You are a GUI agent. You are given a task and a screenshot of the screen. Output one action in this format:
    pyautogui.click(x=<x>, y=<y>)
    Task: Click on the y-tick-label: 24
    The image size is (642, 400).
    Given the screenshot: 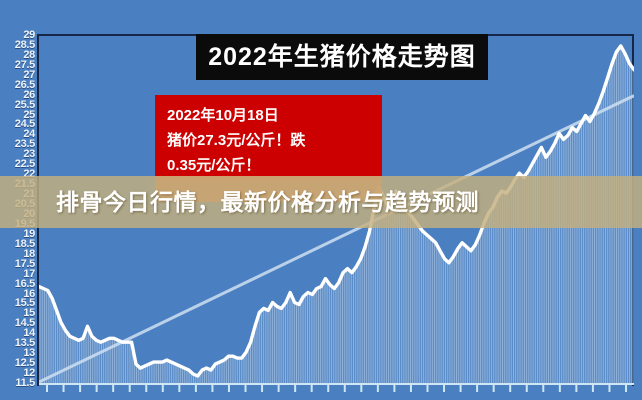 What is the action you would take?
    pyautogui.click(x=29, y=134)
    